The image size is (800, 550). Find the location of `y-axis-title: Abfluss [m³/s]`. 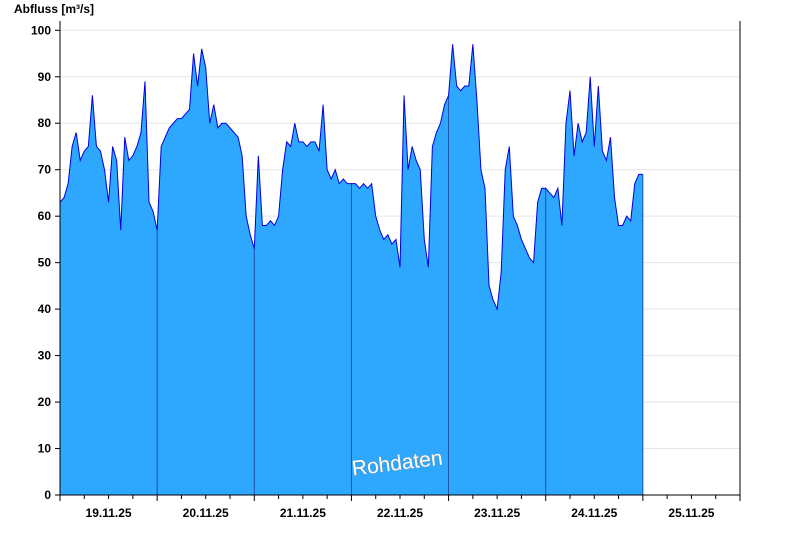

y-axis-title: Abfluss [m³/s] is located at coordinates (54, 9).